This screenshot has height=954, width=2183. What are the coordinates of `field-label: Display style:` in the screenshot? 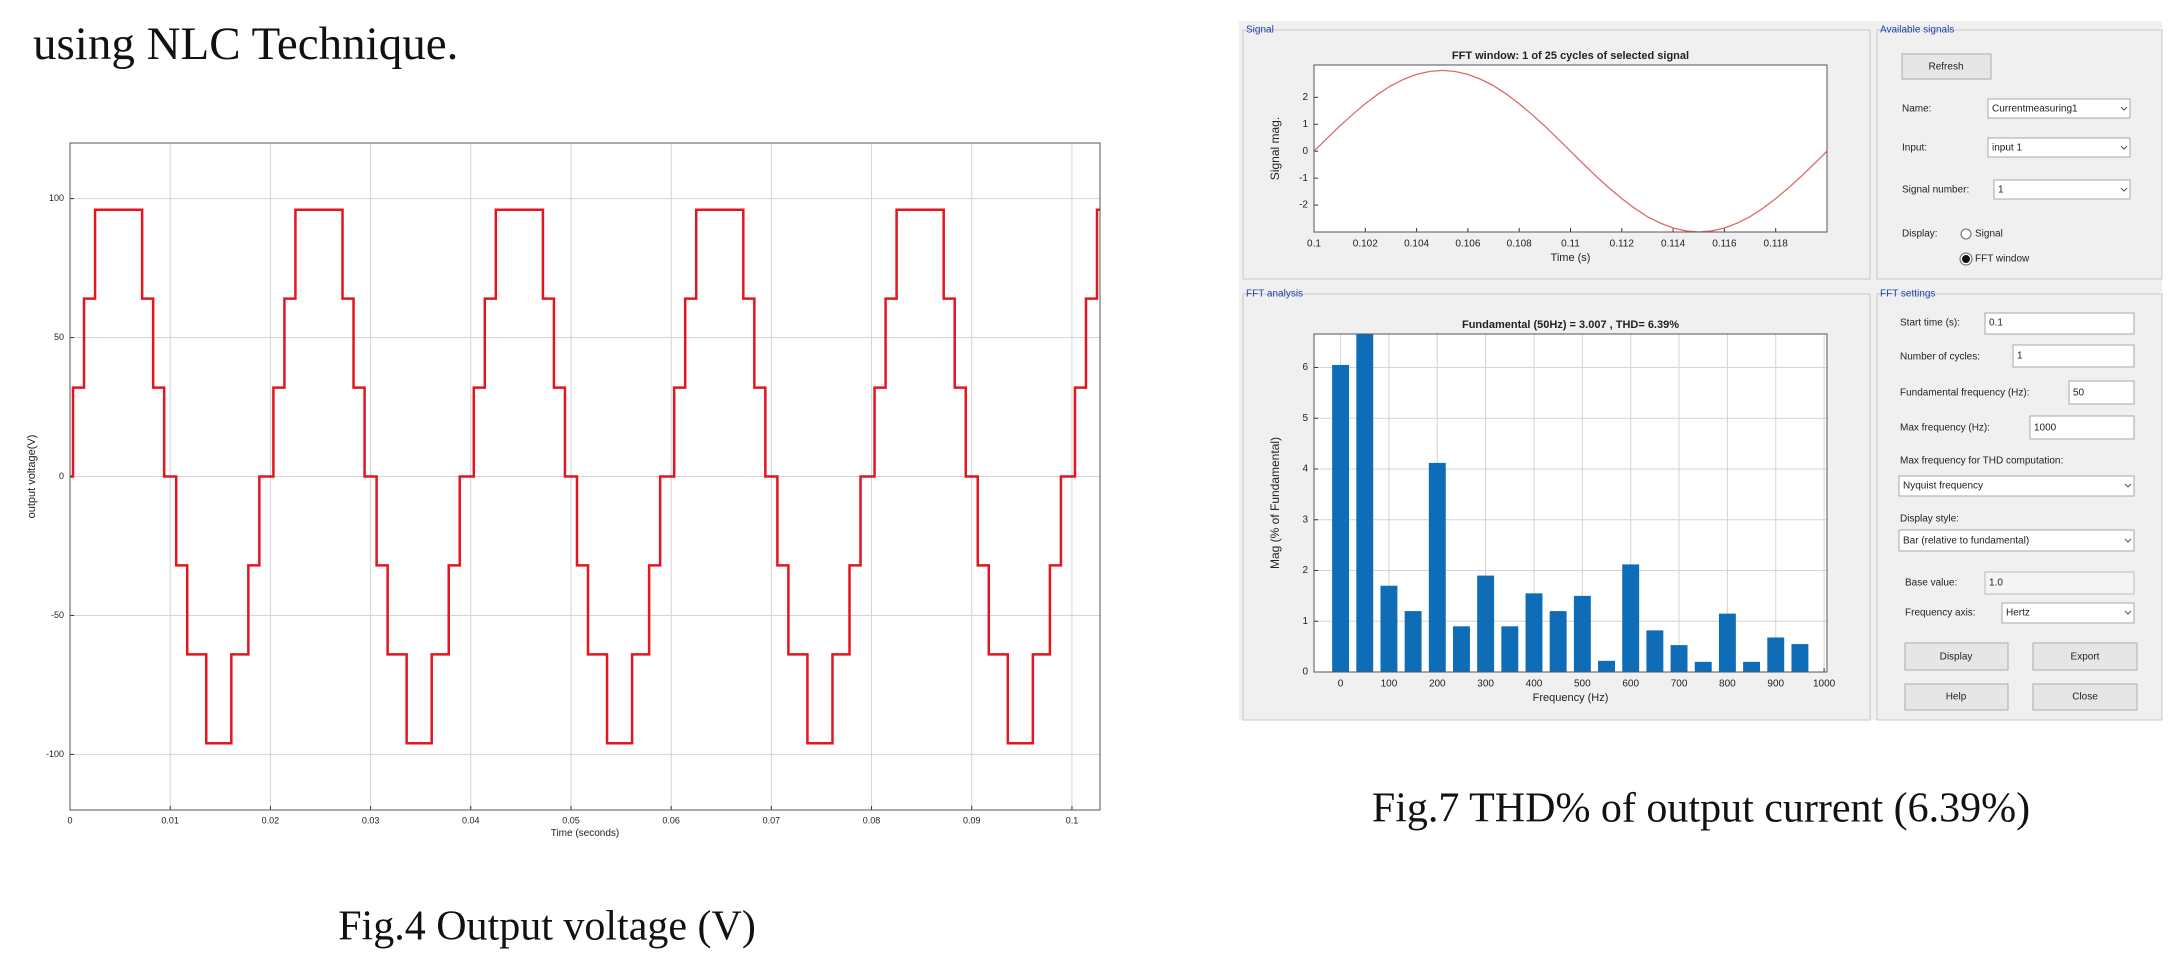 It's located at (1929, 519).